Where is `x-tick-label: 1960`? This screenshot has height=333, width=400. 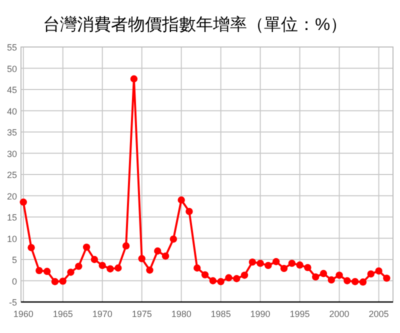 x-tick-label: 1960 is located at coordinates (23, 314).